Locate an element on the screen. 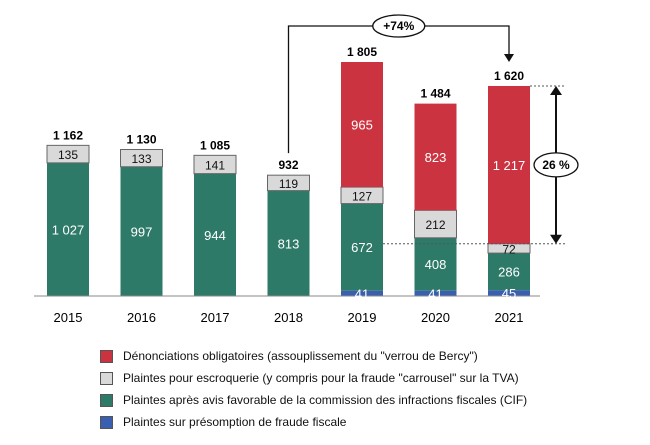 This screenshot has height=445, width=650. x-tick-label-2018: 2018 is located at coordinates (288, 317).